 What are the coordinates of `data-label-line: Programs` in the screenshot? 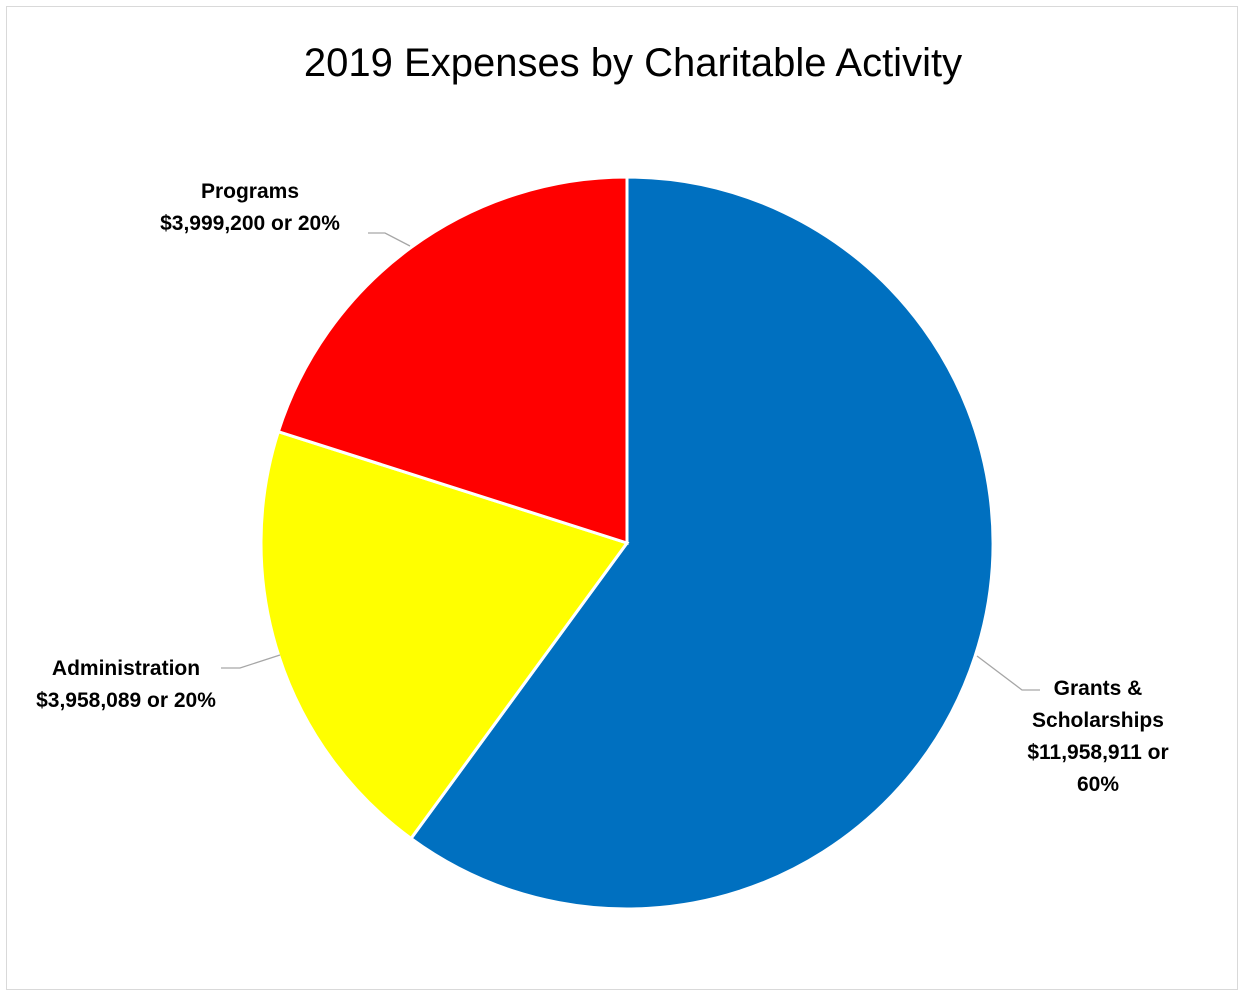 It's located at (250, 191).